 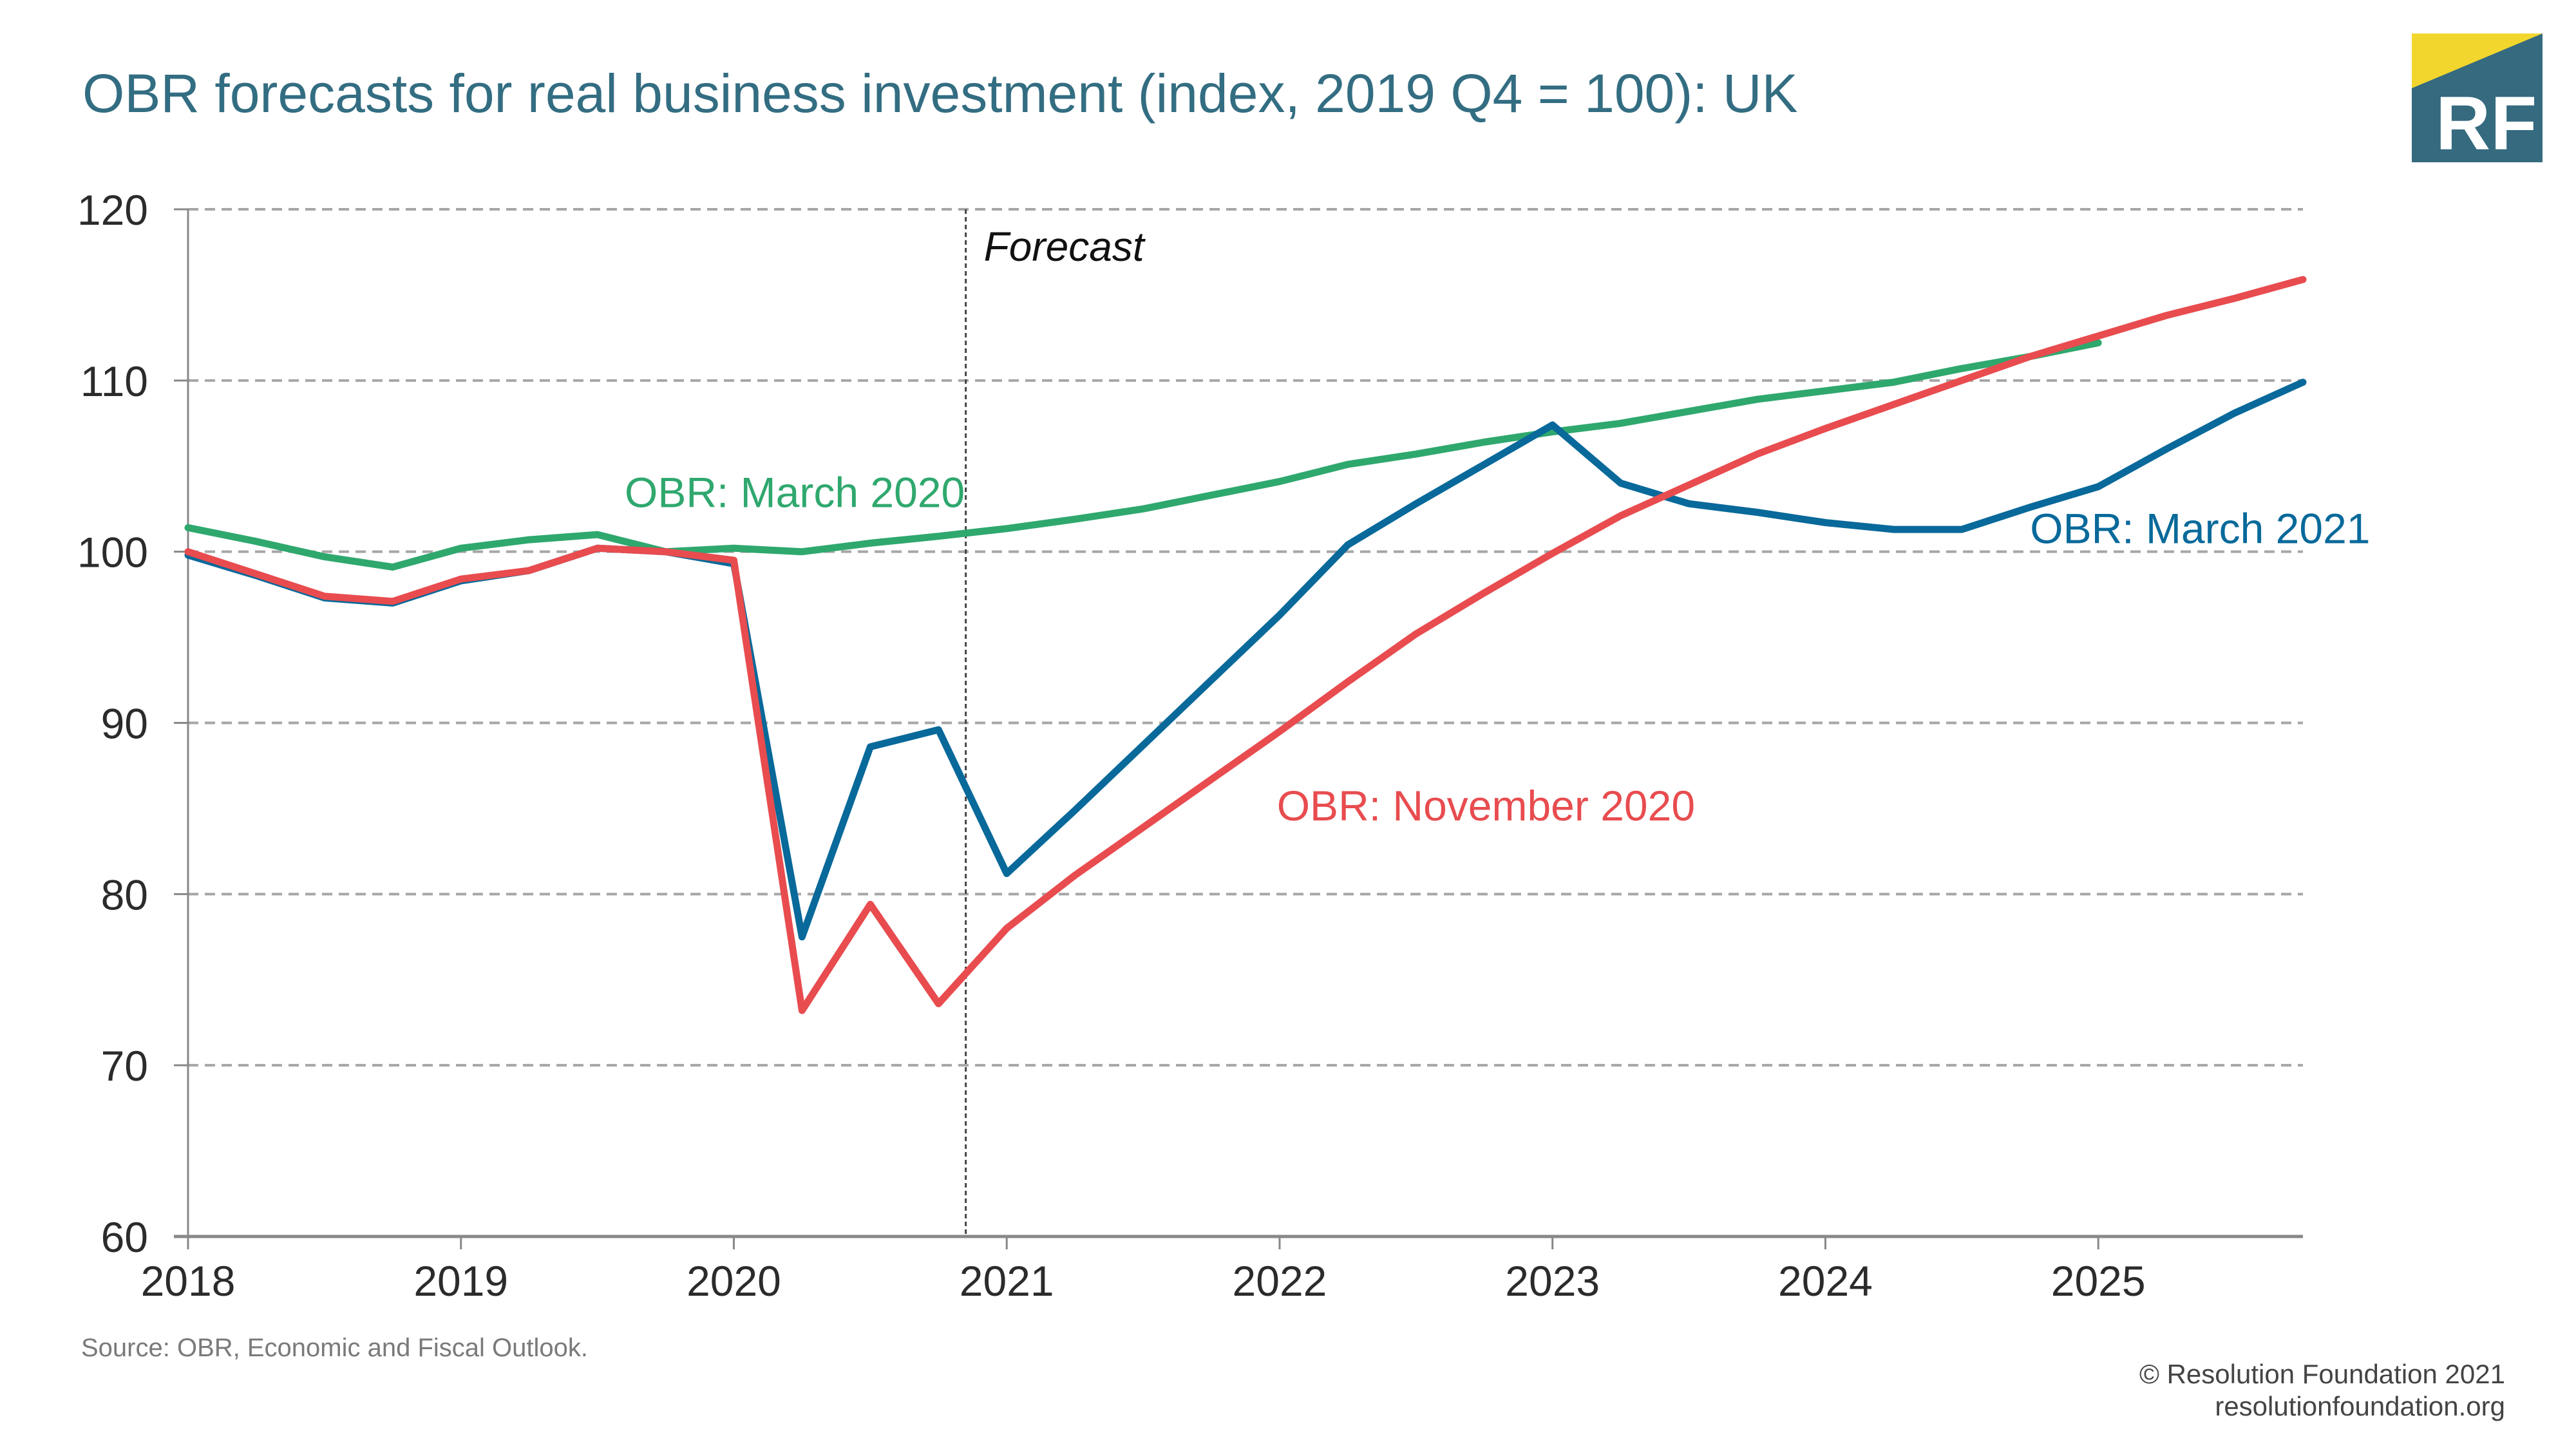 I want to click on x-tick-label: 2020, so click(x=734, y=1281).